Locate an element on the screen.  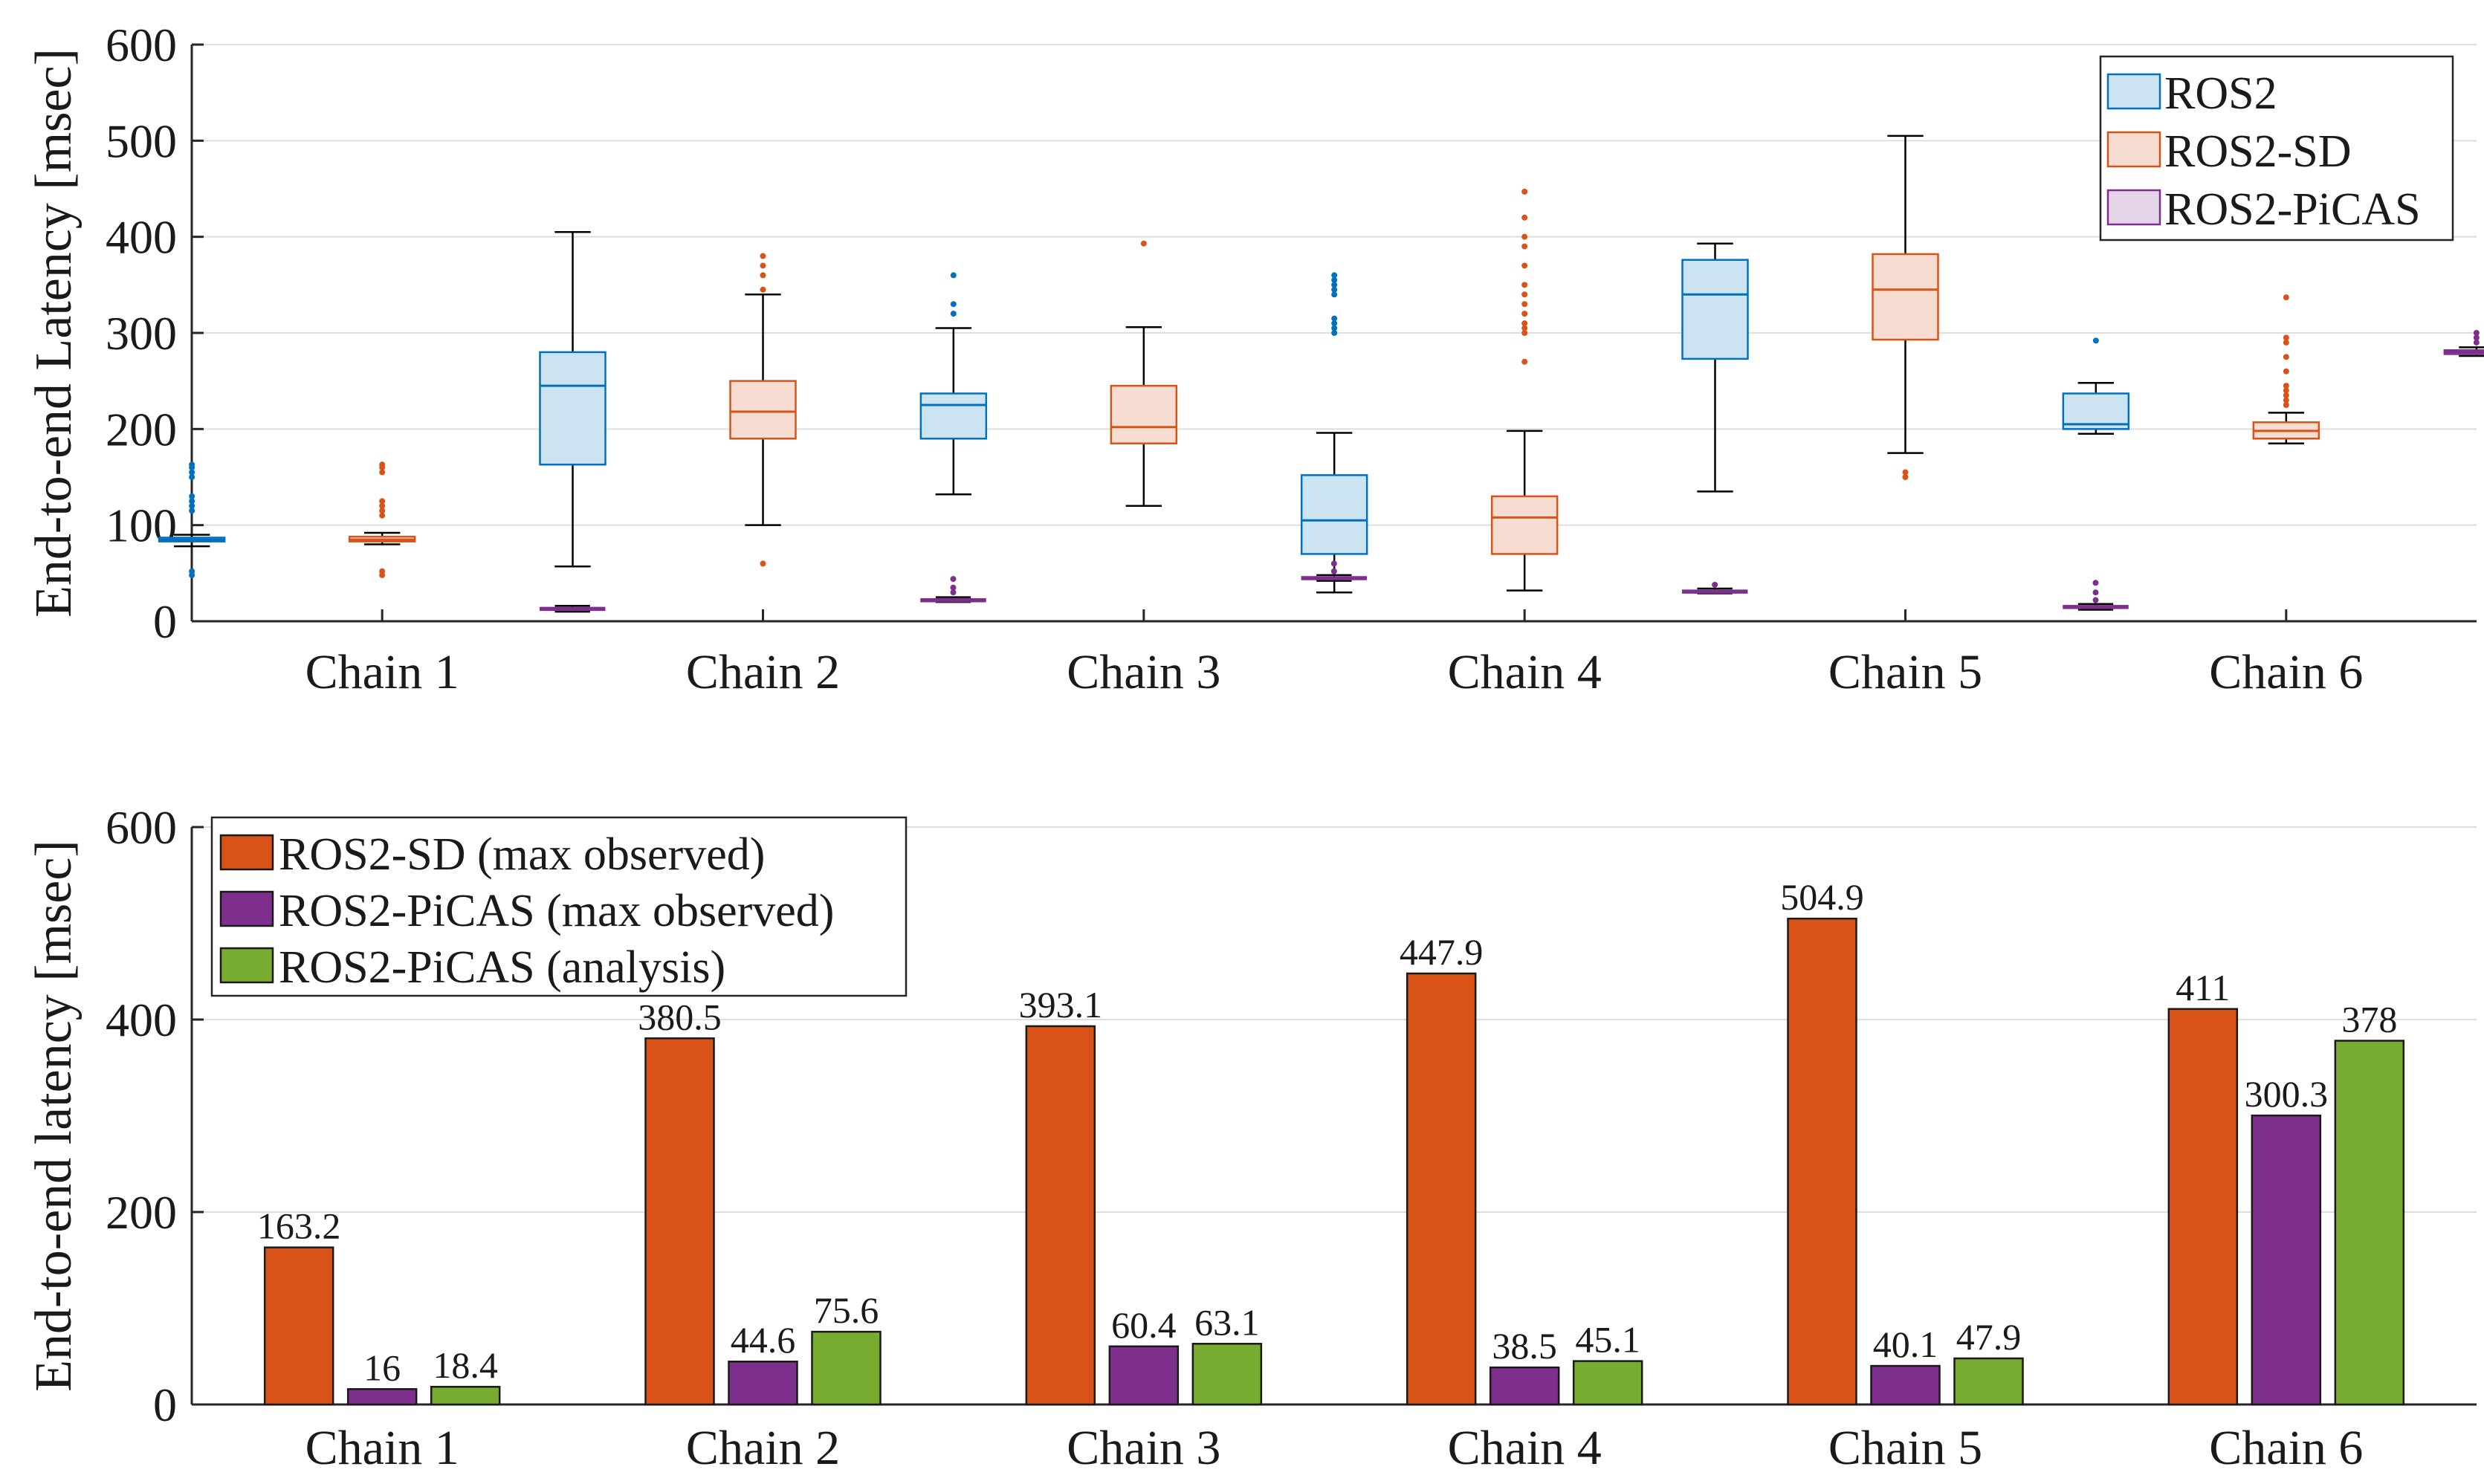
y-tick-label: 100 is located at coordinates (141, 526).